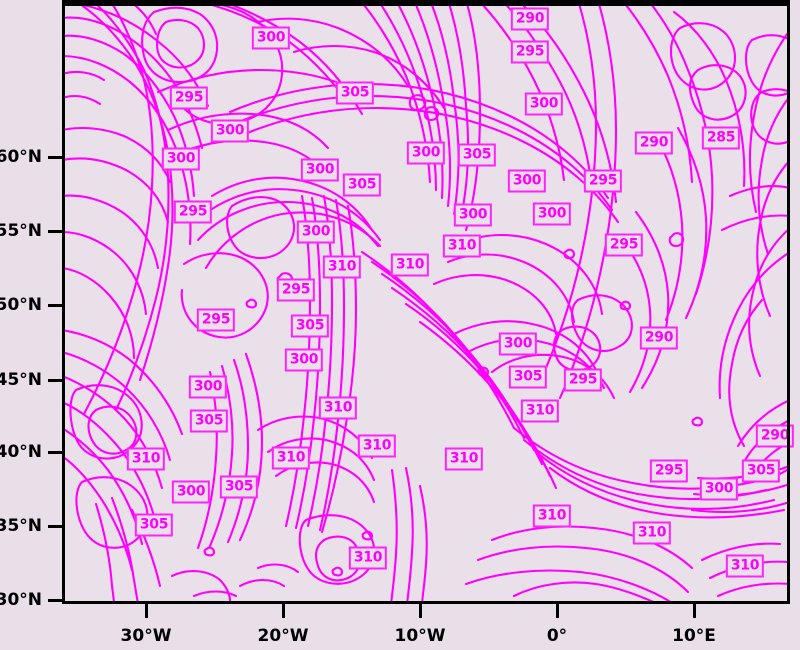  Describe the element at coordinates (21, 231) in the screenshot. I see `y-tick-label: 55°N` at that location.